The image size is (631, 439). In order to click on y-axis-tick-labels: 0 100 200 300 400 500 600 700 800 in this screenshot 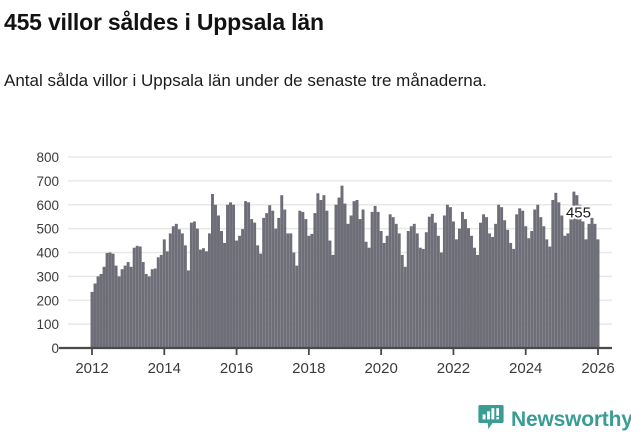, I will do `click(47, 253)`.